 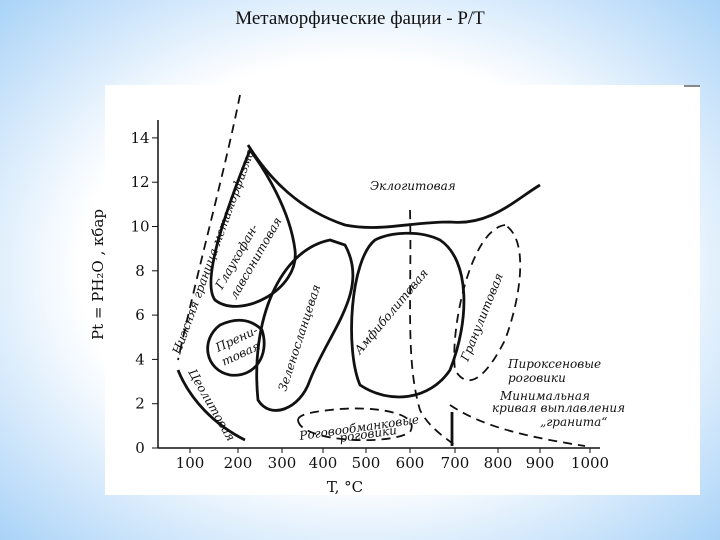 What do you see at coordinates (139, 138) in the screenshot?
I see `y-tick-label: 14` at bounding box center [139, 138].